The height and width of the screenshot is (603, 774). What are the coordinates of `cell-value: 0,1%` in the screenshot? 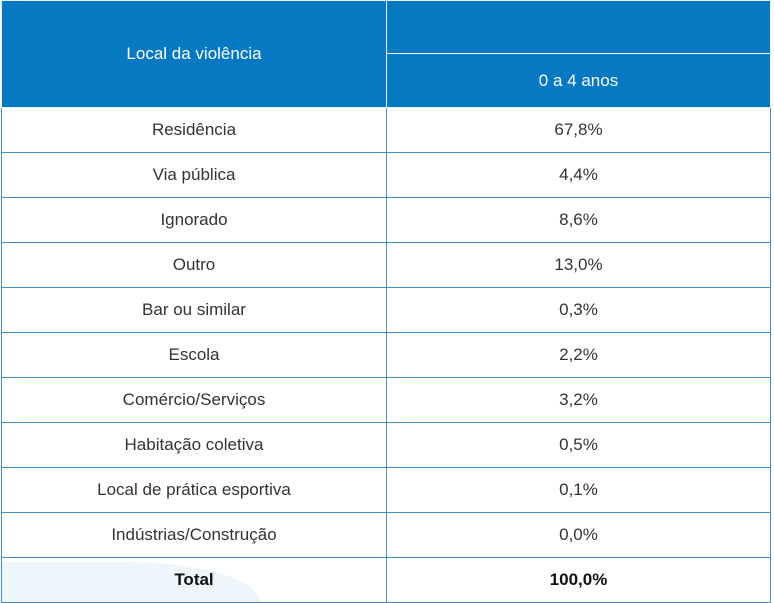 It's located at (578, 490).